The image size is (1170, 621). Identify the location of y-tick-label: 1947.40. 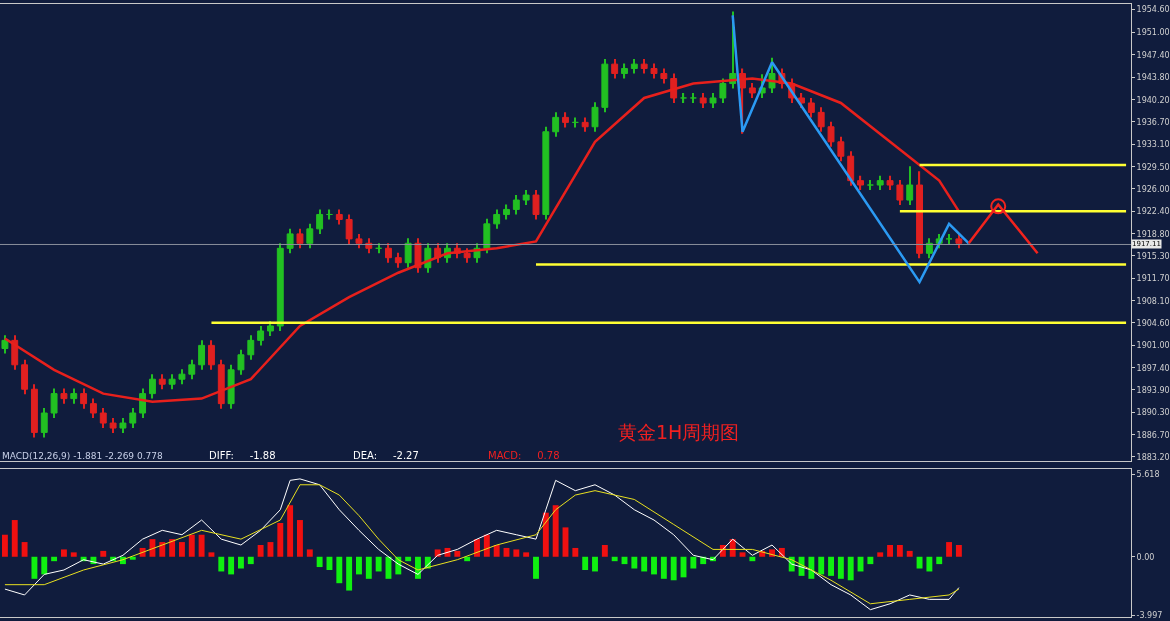
(1153, 55).